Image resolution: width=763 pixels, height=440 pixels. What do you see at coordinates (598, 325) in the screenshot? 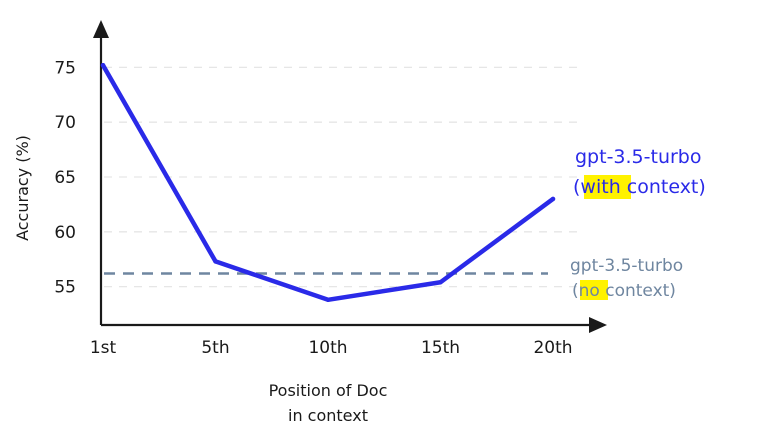
I see `x-axis-arrow` at bounding box center [598, 325].